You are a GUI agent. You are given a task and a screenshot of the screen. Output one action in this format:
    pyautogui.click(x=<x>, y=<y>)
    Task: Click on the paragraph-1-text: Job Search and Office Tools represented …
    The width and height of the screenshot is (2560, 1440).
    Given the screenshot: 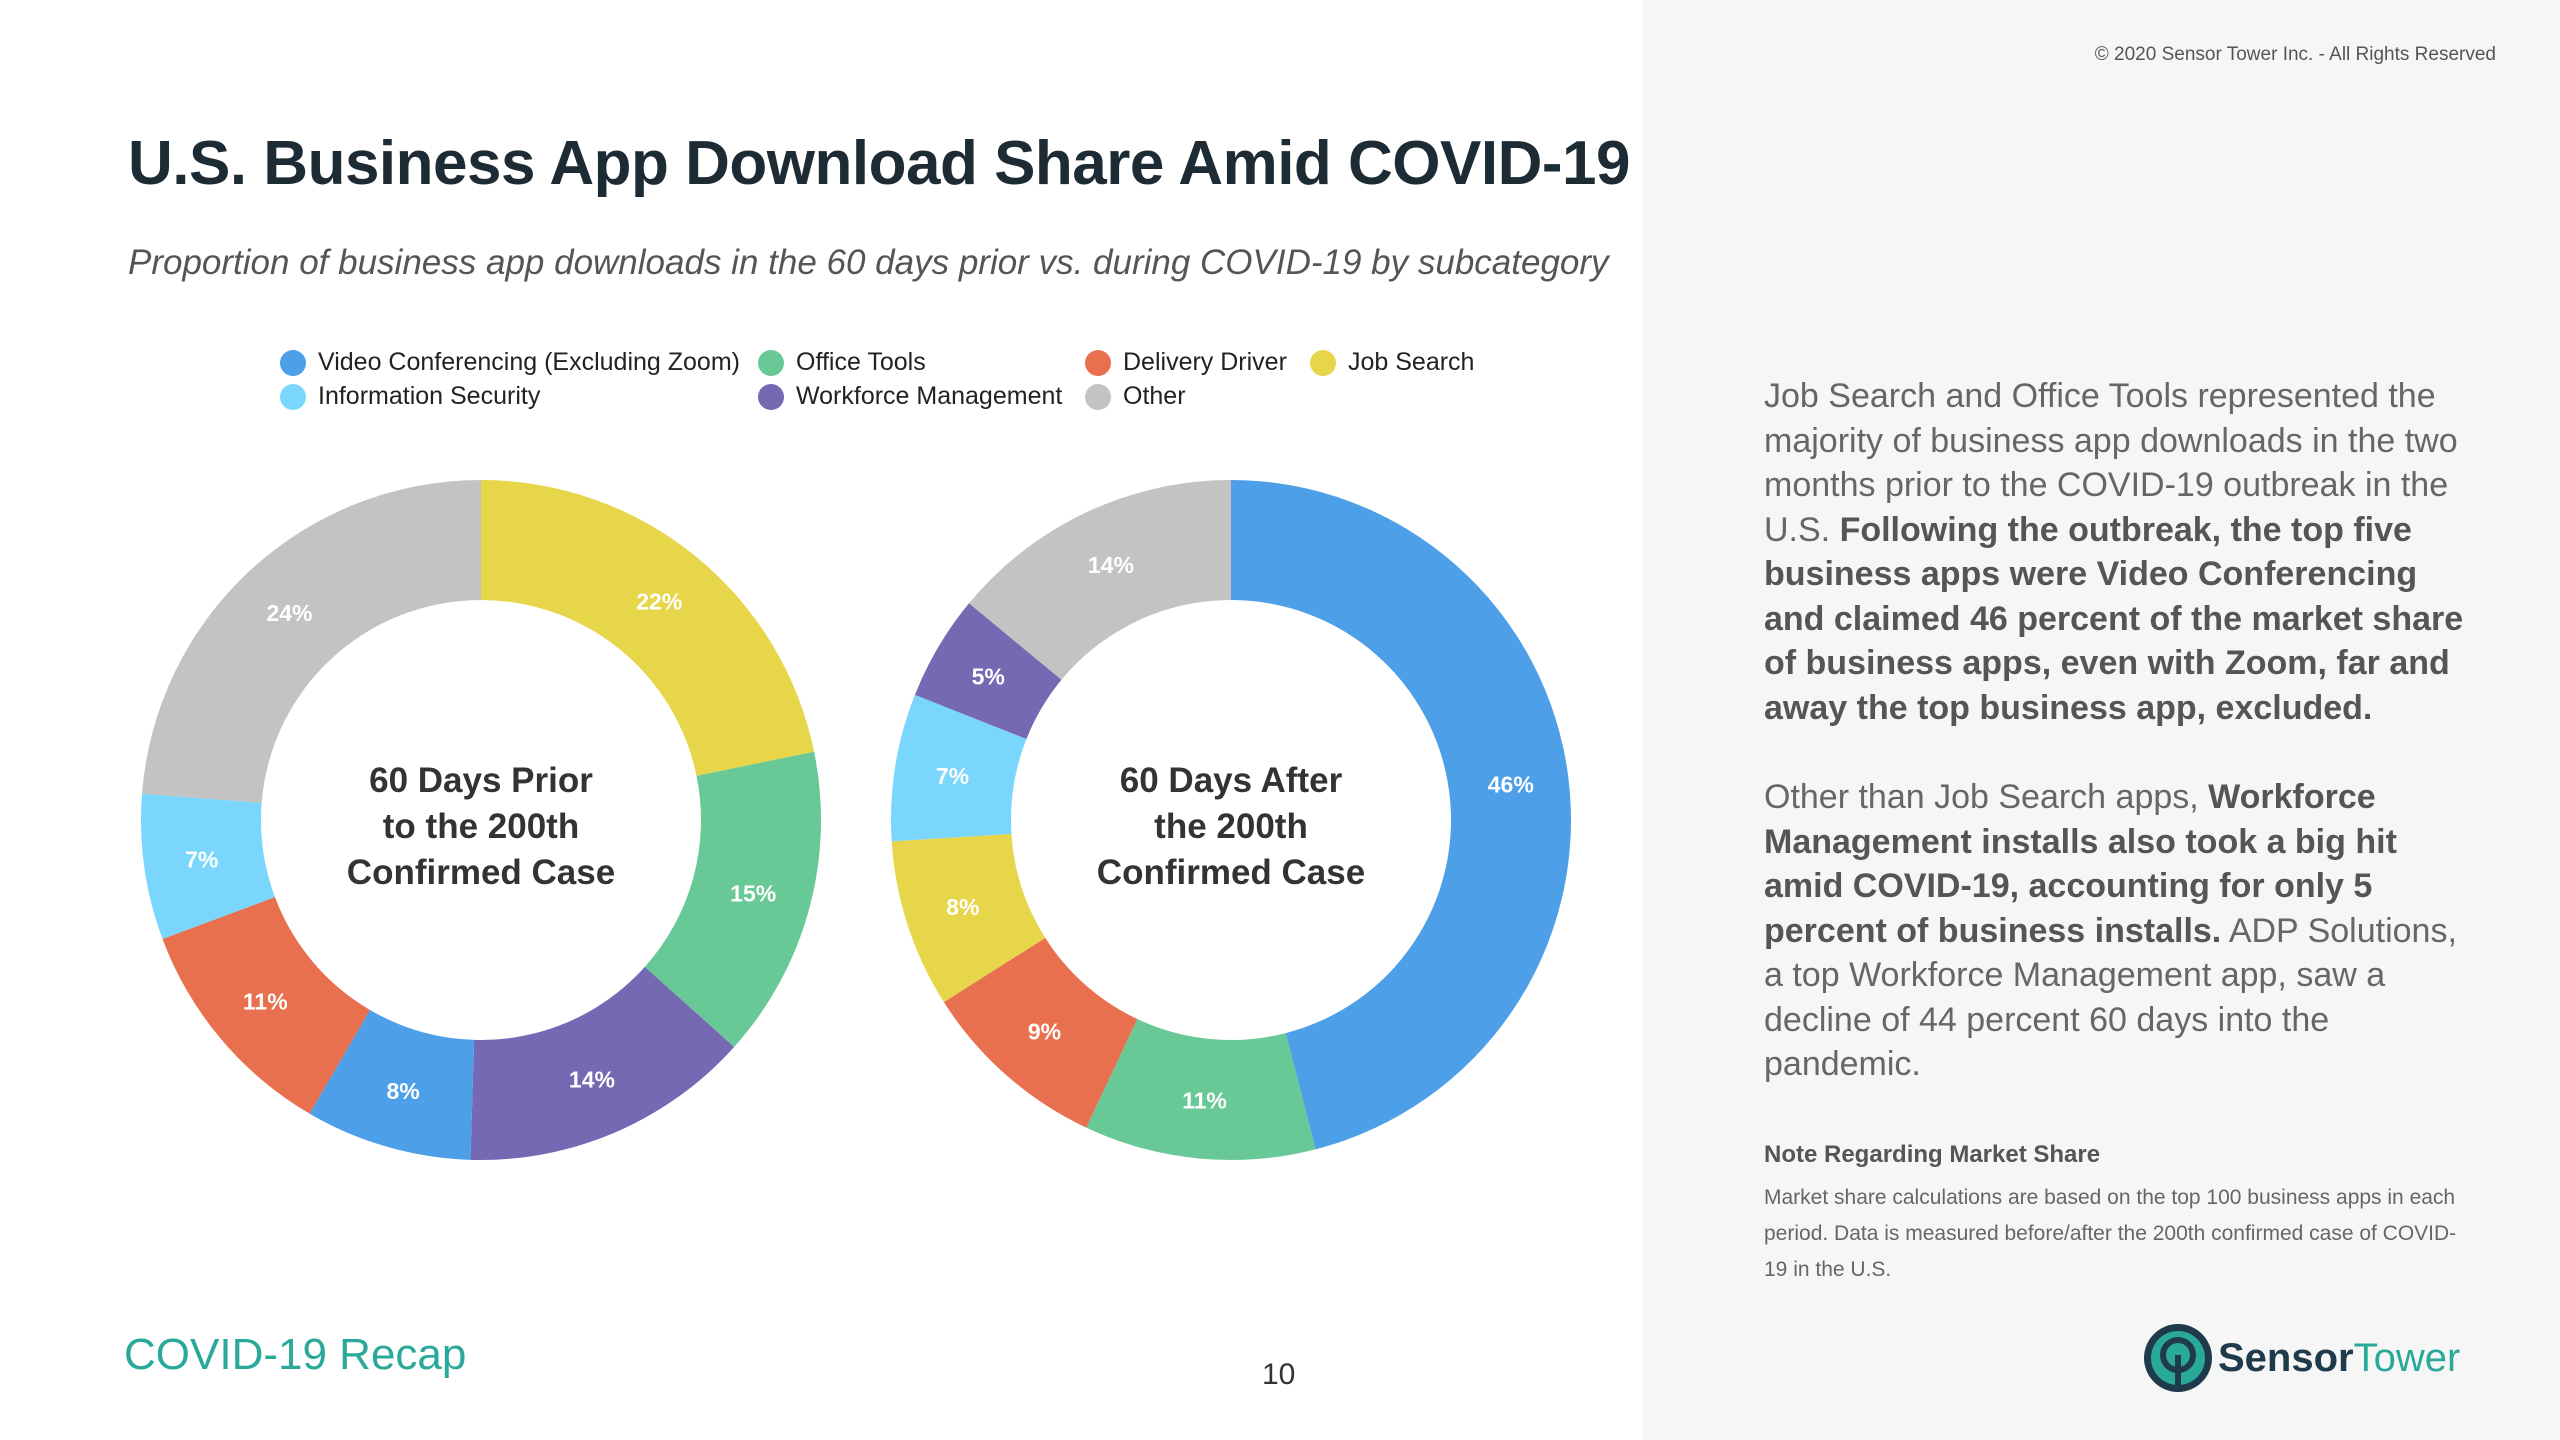 What is the action you would take?
    pyautogui.click(x=2111, y=463)
    